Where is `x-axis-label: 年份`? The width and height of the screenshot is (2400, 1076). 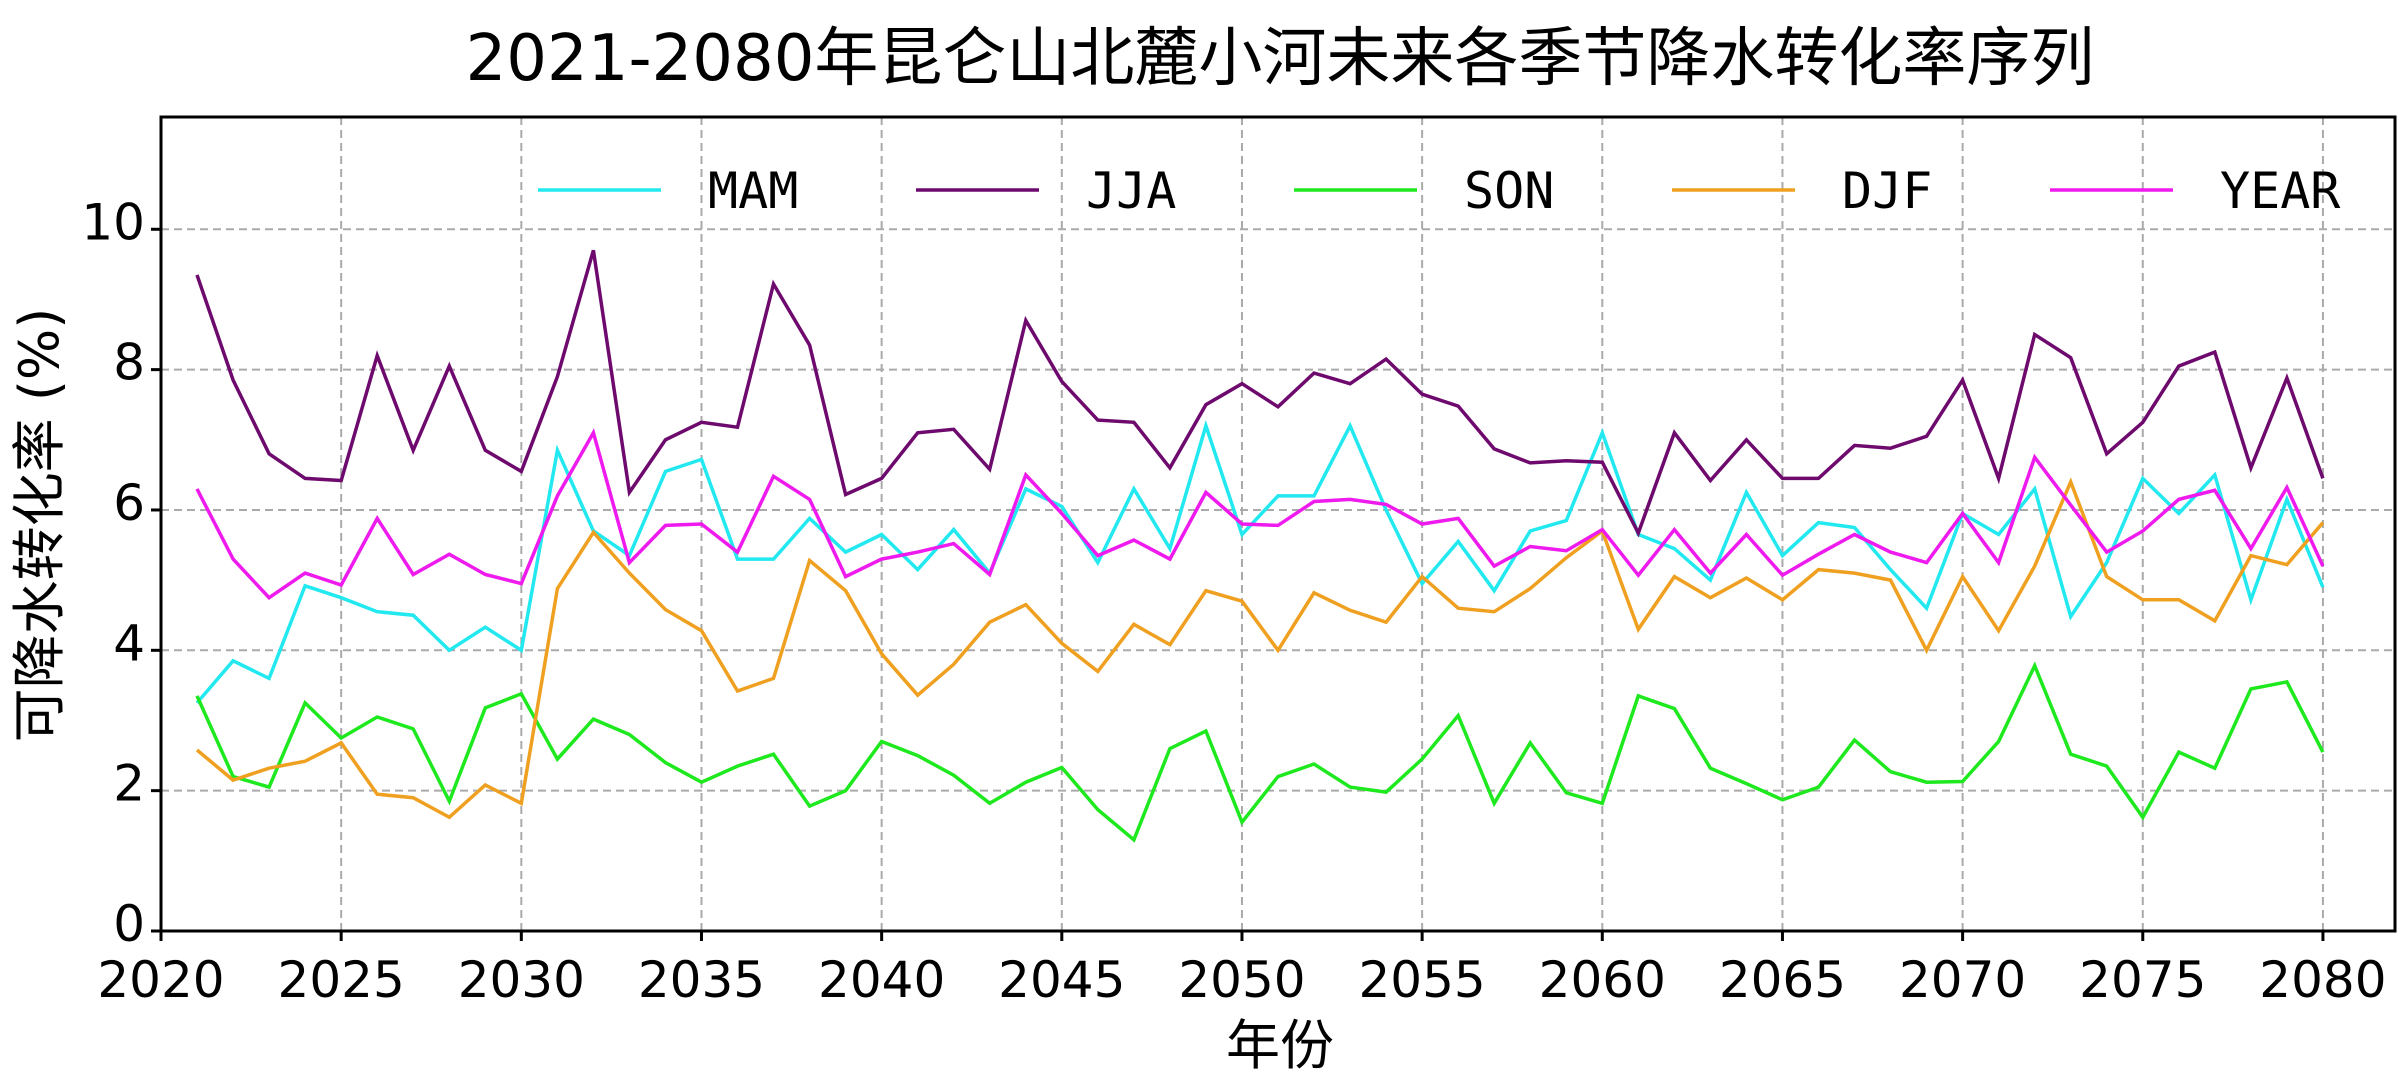
x-axis-label: 年份 is located at coordinates (1280, 1045).